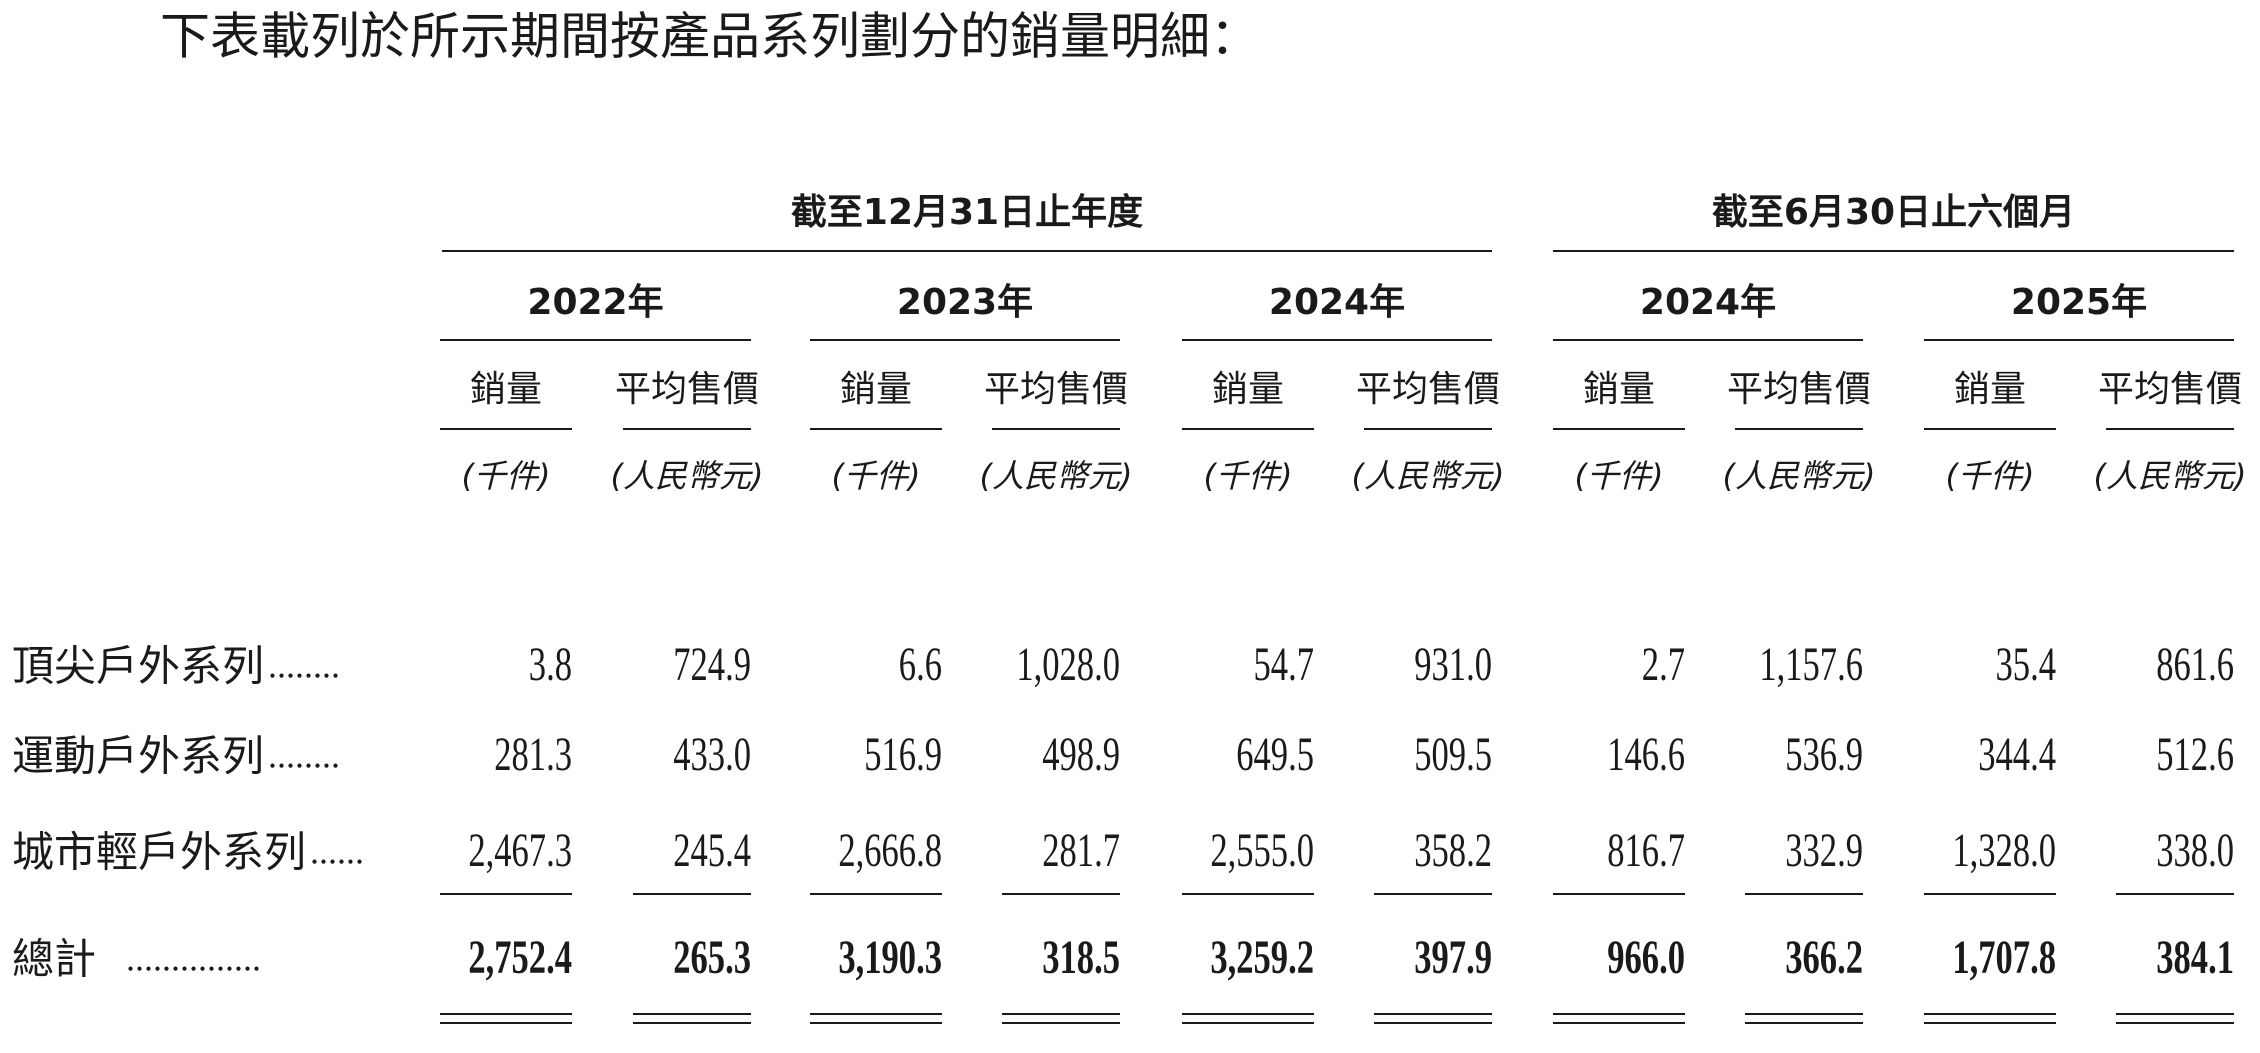 The width and height of the screenshot is (2260, 1053). What do you see at coordinates (533, 755) in the screenshot?
I see `cell: 281.3` at bounding box center [533, 755].